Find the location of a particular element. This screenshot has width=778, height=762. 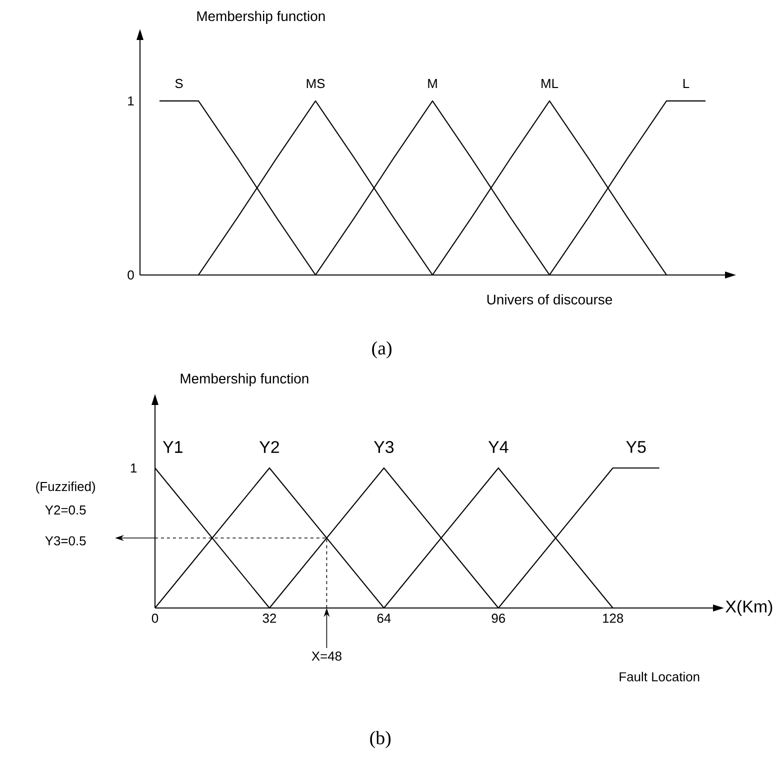

x-tick-label: 64 is located at coordinates (384, 618).